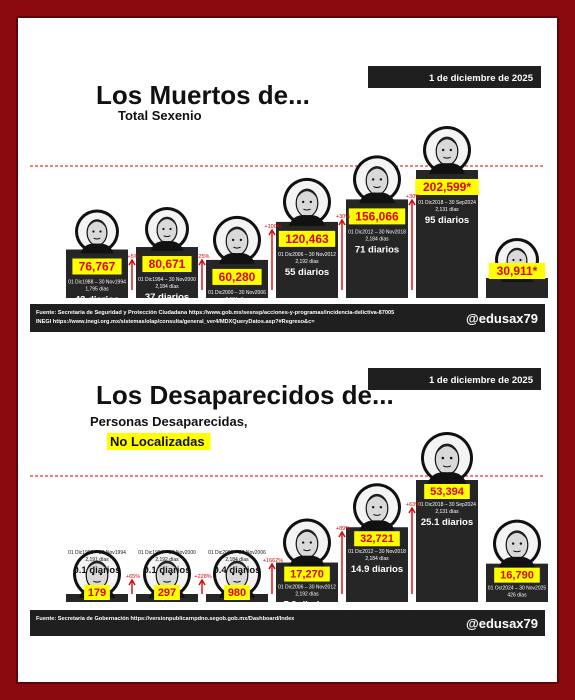 The width and height of the screenshot is (575, 700). Describe the element at coordinates (447, 187) in the screenshot. I see `muertos-value-label: 202,599*` at that location.